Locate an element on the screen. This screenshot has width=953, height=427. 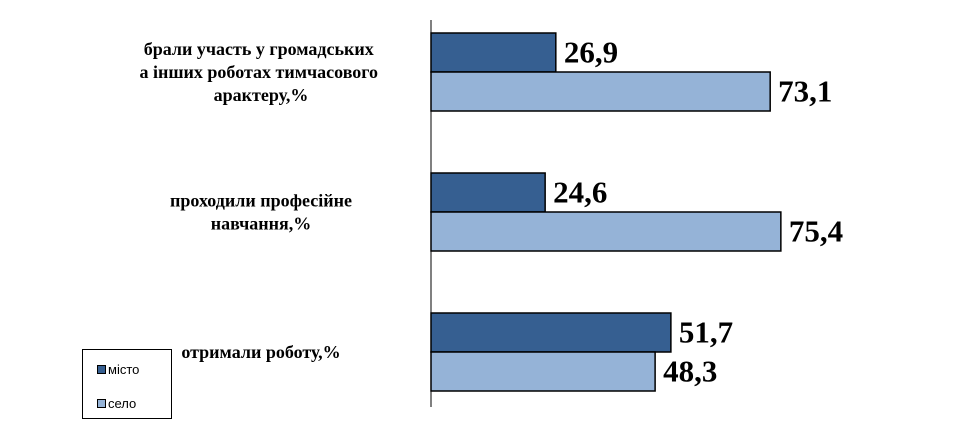
legend-item-selo: село is located at coordinates (116, 403).